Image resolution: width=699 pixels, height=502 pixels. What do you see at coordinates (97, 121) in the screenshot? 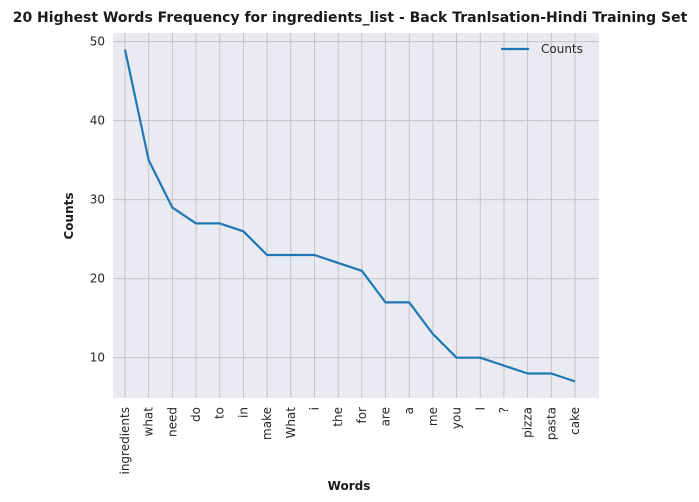
I see `y-tick-label: 40` at bounding box center [97, 121].